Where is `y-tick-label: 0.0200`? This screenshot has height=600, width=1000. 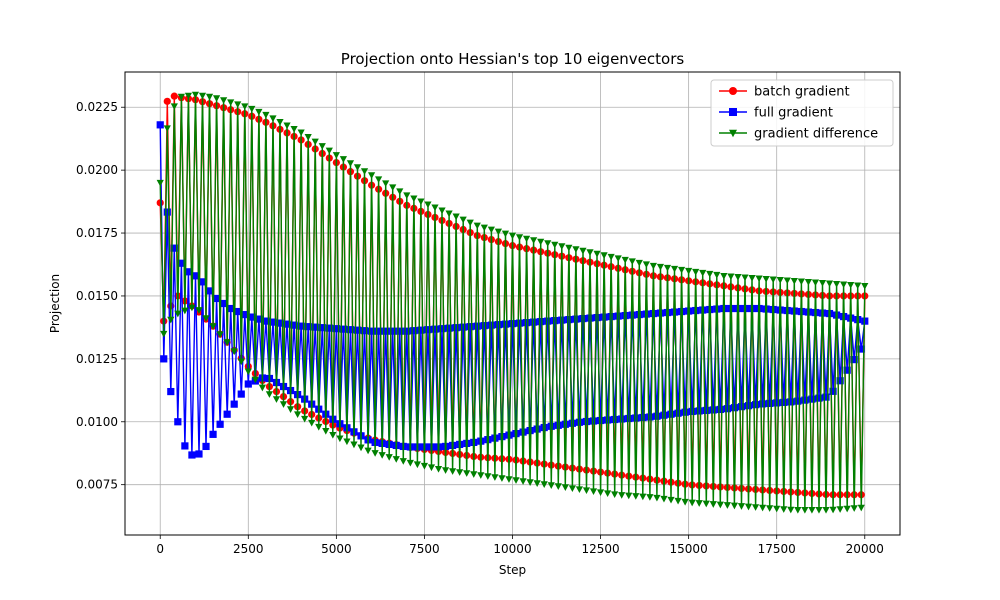
y-tick-label: 0.0200 is located at coordinates (97, 170).